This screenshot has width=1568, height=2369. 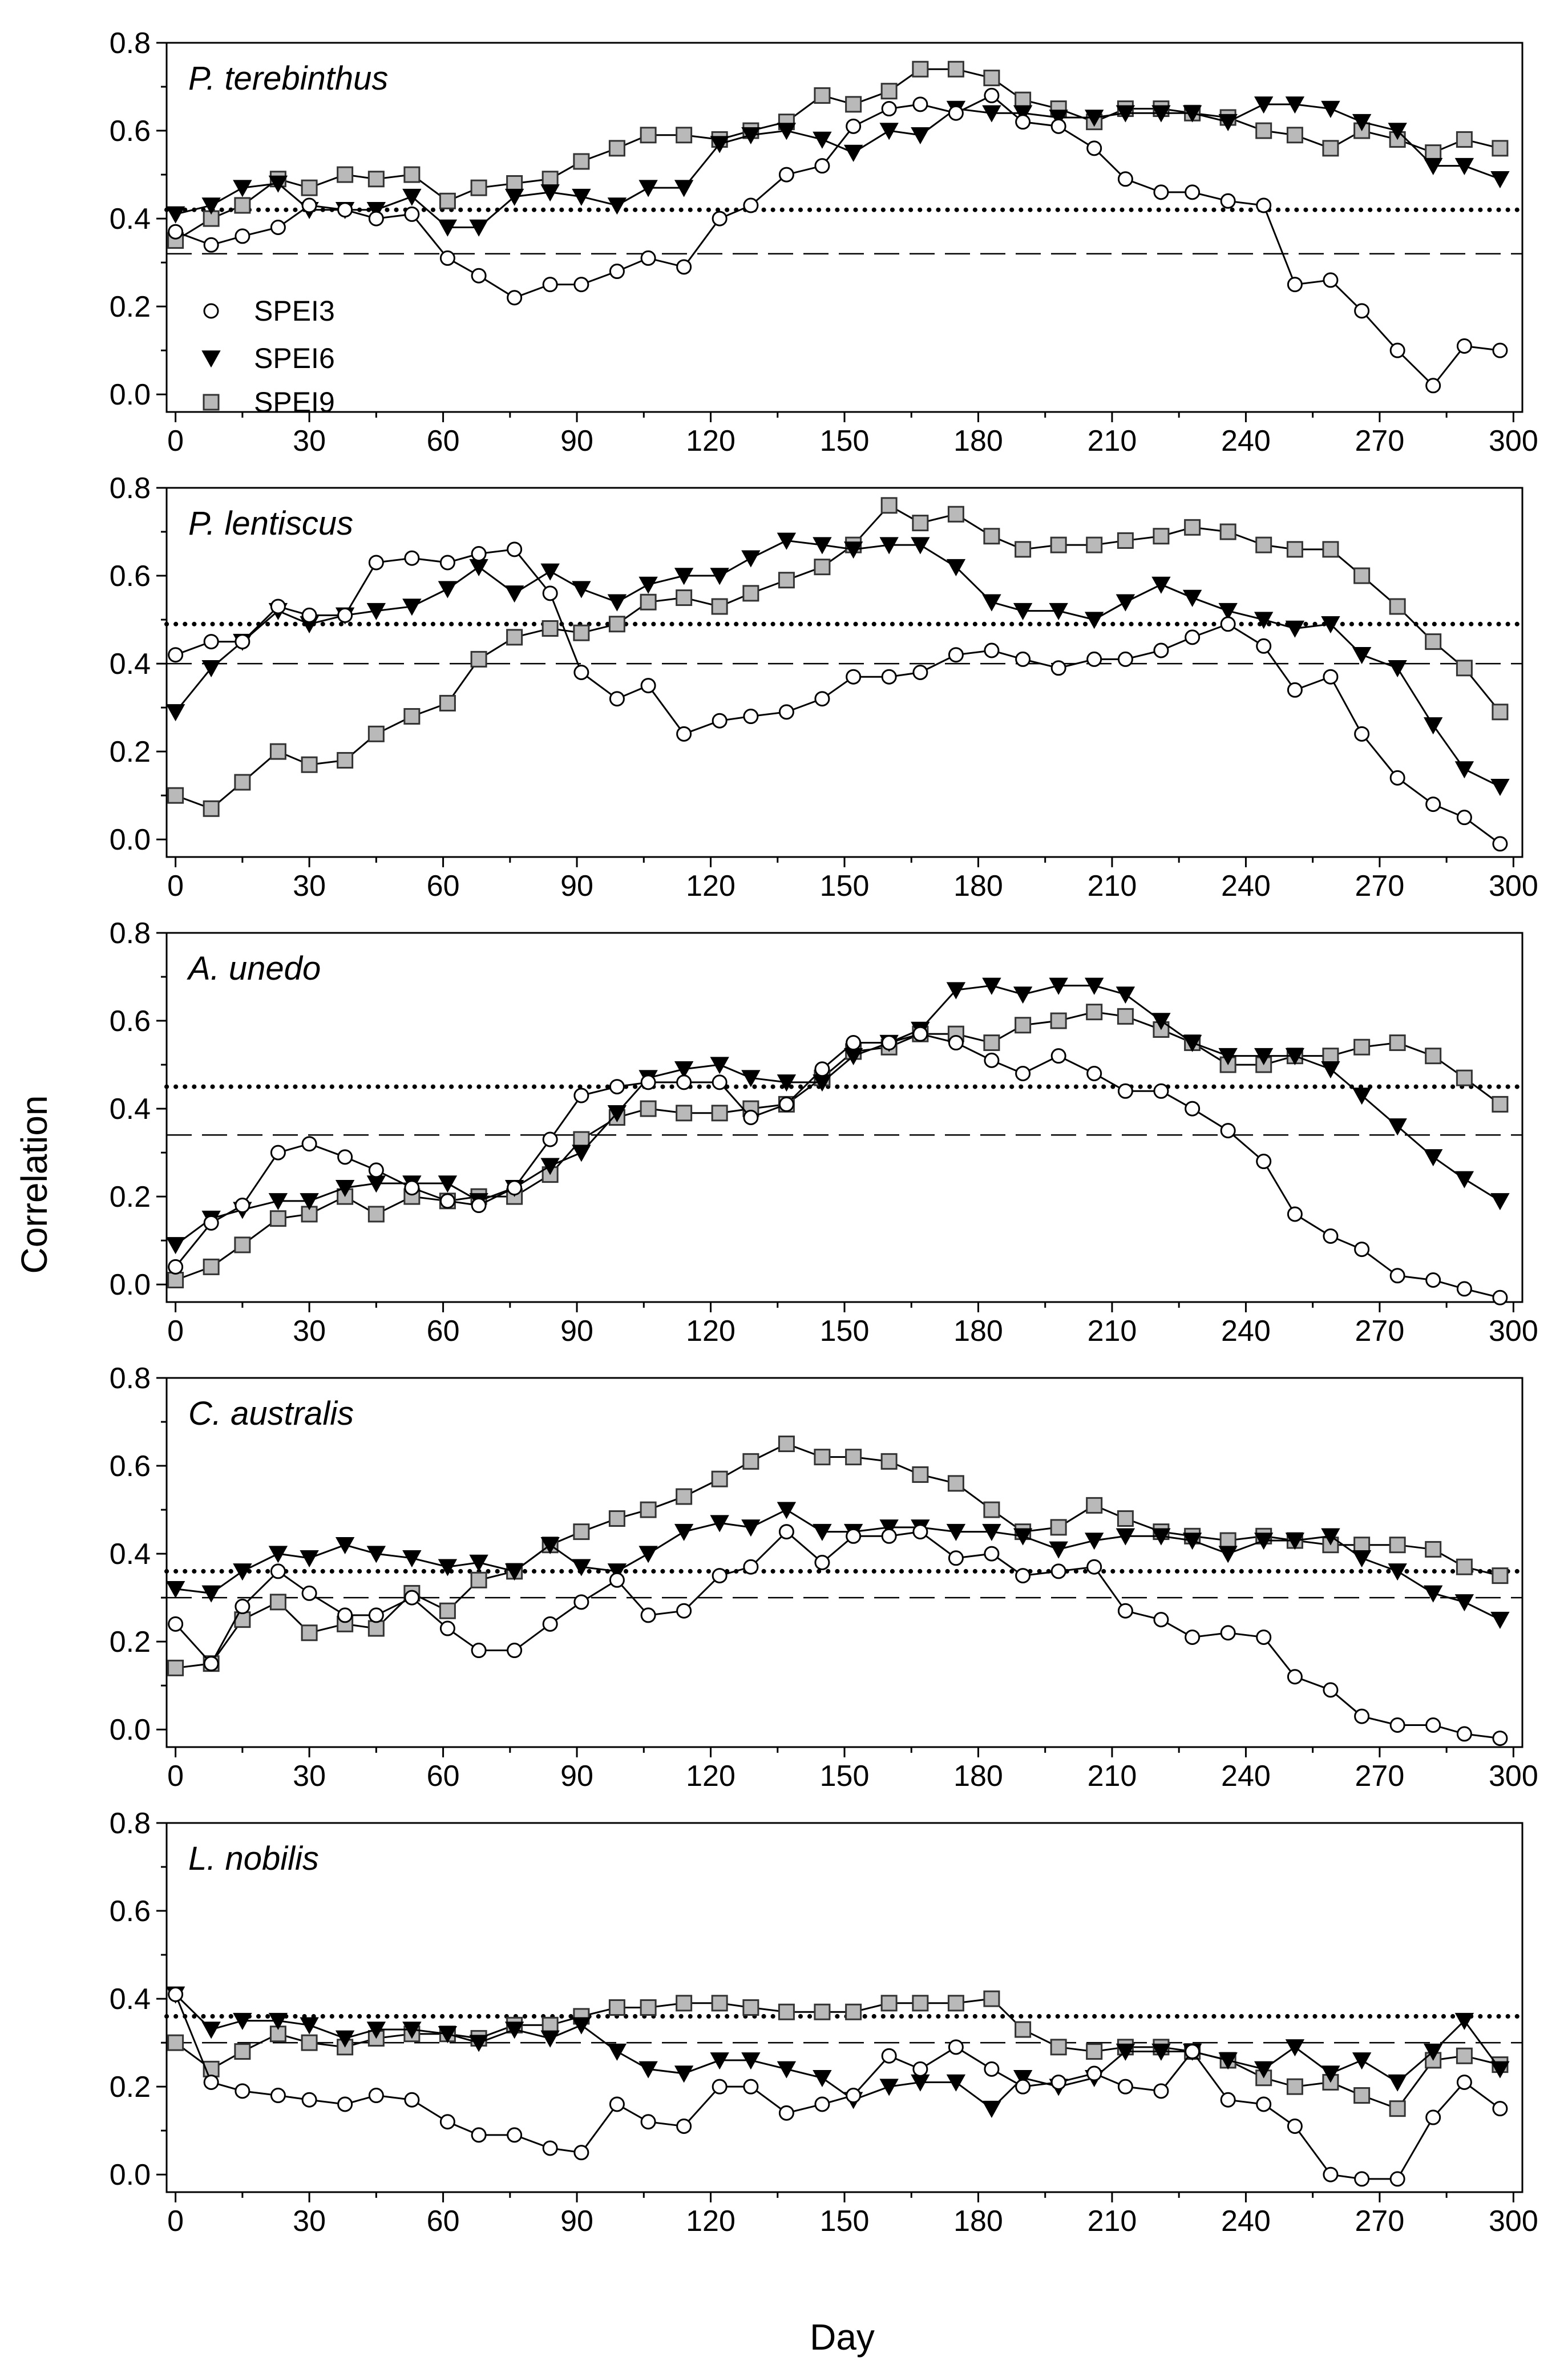 What do you see at coordinates (710, 2221) in the screenshot?
I see `x-tick-label: 120` at bounding box center [710, 2221].